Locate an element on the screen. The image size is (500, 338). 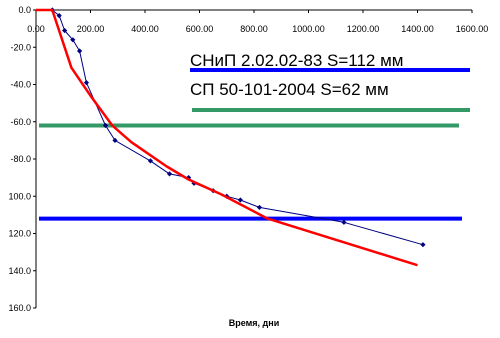
x-tick-label: 400.00 is located at coordinates (145, 29).